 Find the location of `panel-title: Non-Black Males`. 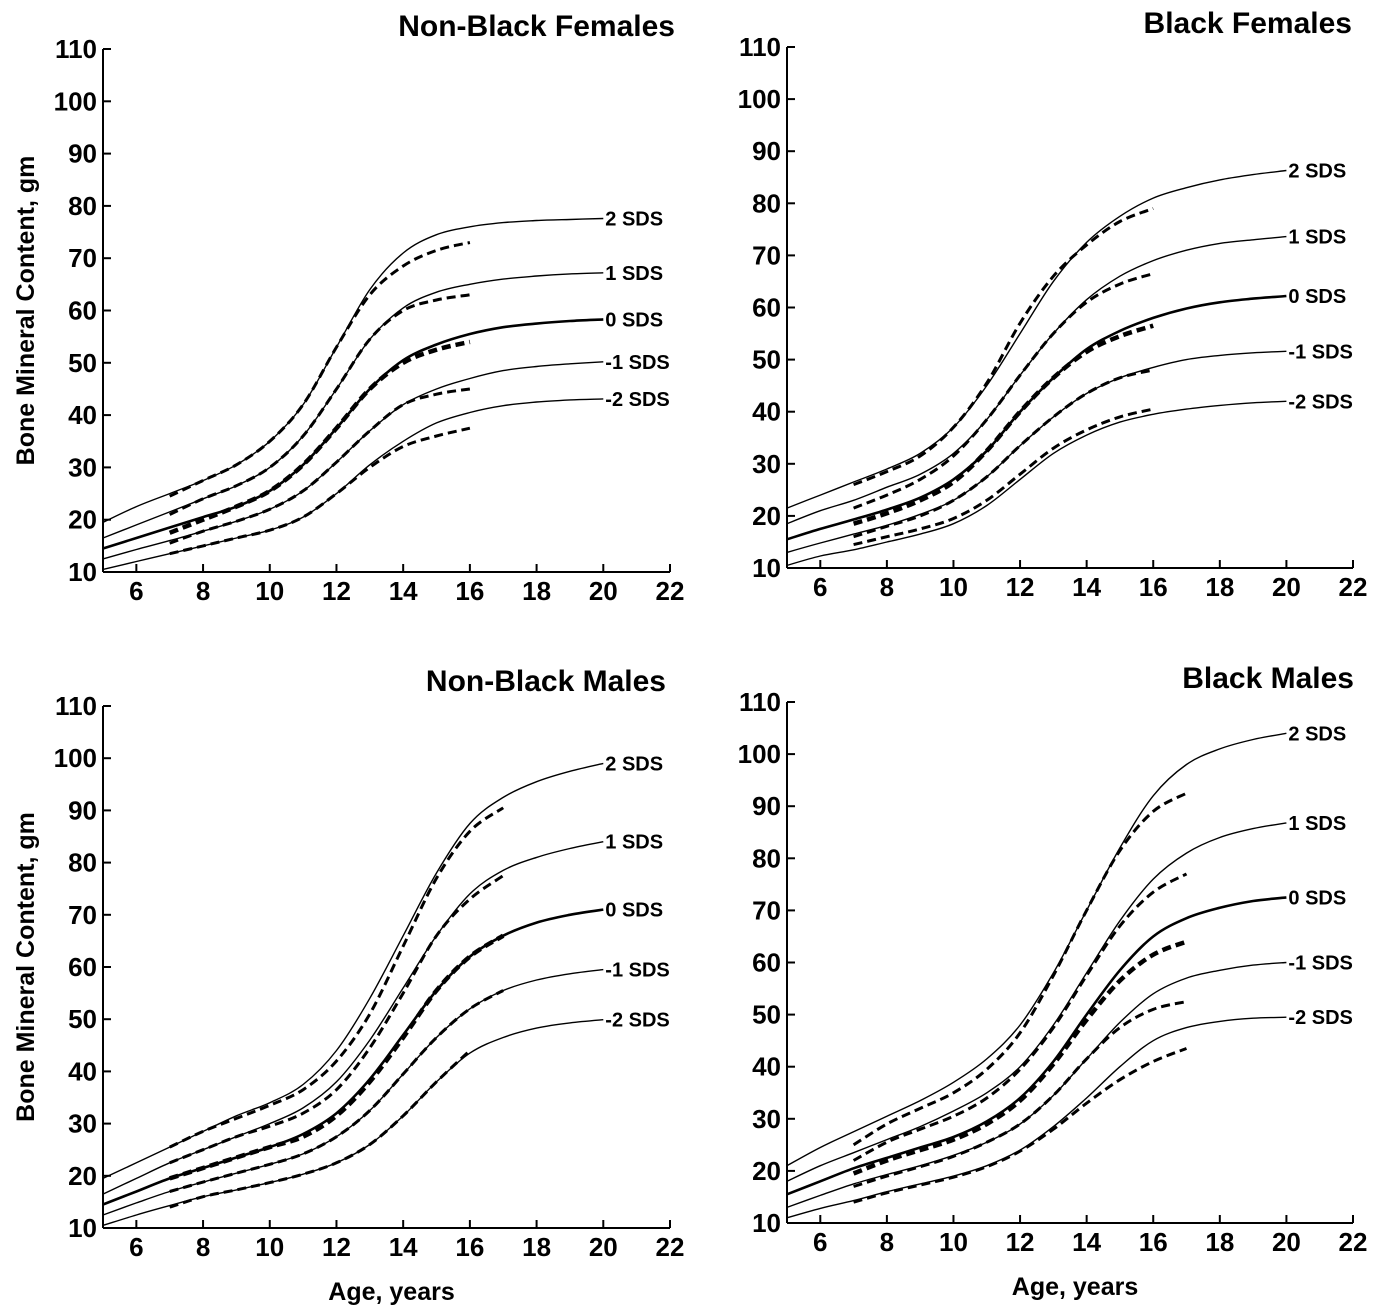

panel-title: Non-Black Males is located at coordinates (546, 681).